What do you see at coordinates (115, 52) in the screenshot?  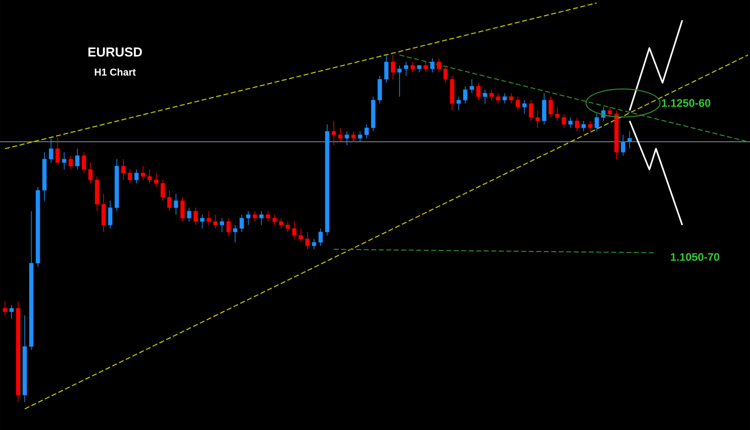 I see `chart-title: EURUSD` at bounding box center [115, 52].